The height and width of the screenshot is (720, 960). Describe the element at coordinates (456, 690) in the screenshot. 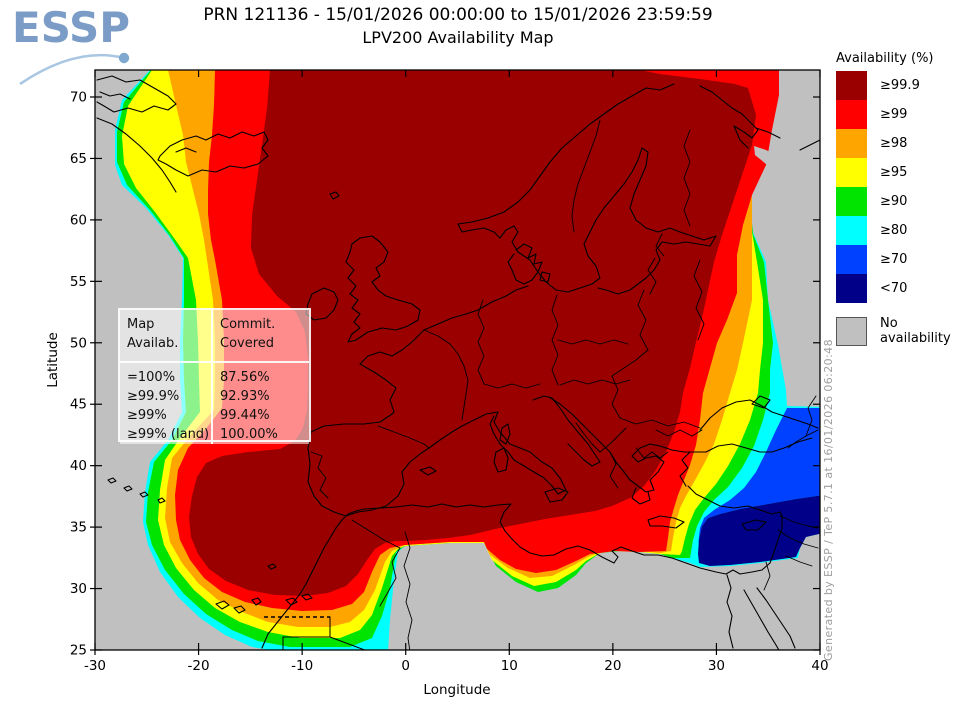

I see `x-axis-label: Longitude` at that location.